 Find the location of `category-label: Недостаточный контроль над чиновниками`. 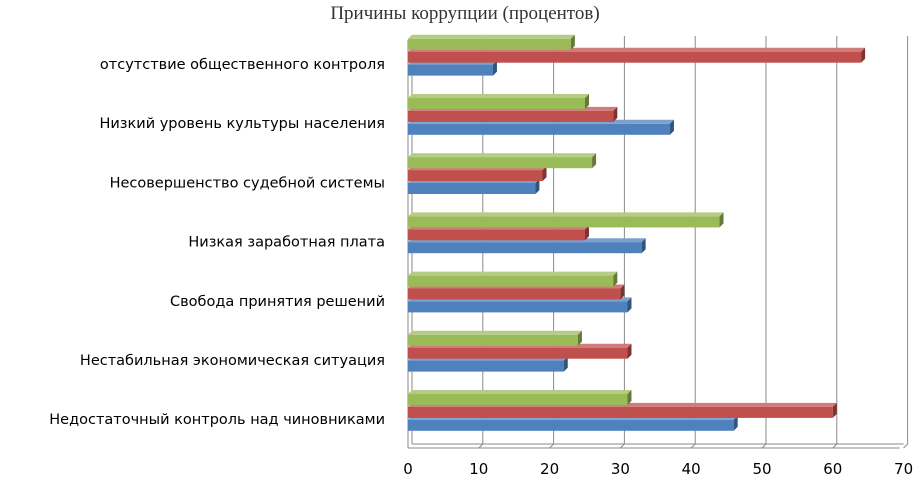

category-label: Недостаточный контроль над чиновниками is located at coordinates (217, 420).